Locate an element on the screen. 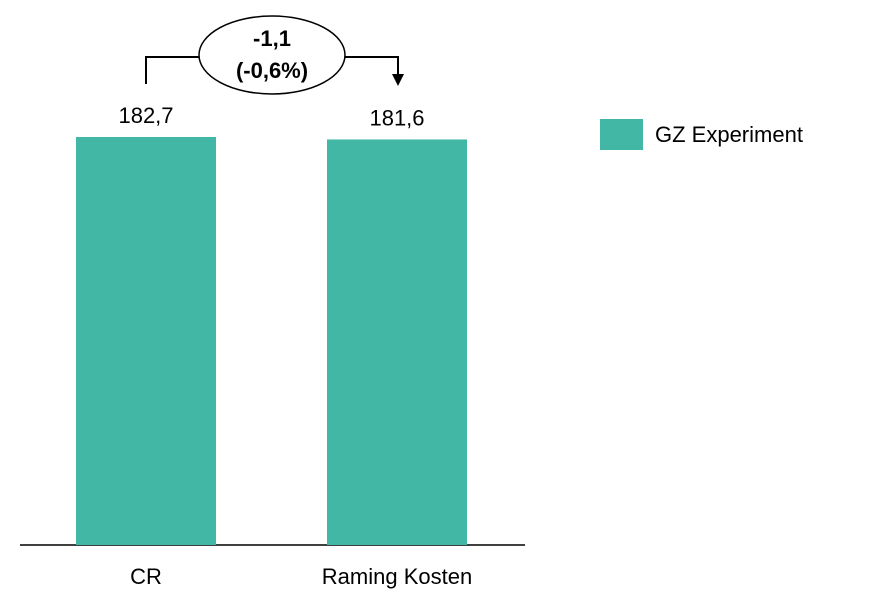 Image resolution: width=880 pixels, height=594 pixels. value-label: 182,7 is located at coordinates (145, 115).